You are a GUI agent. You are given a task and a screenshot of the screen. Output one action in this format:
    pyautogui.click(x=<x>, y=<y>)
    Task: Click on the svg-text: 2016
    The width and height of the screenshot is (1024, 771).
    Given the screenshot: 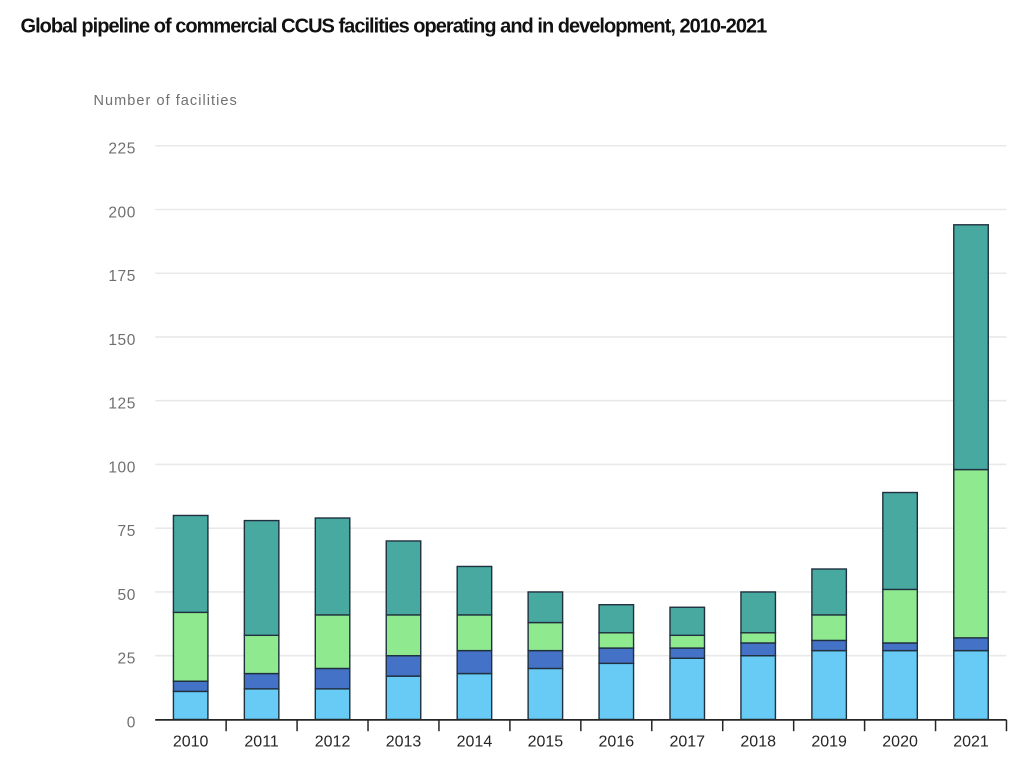 What is the action you would take?
    pyautogui.click(x=617, y=742)
    